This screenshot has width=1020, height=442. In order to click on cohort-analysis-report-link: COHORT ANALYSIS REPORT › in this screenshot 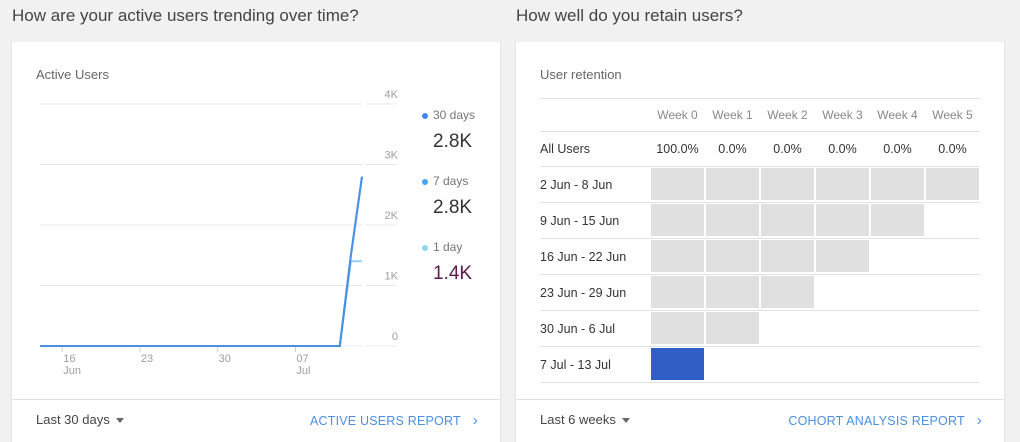, I will do `click(885, 420)`.